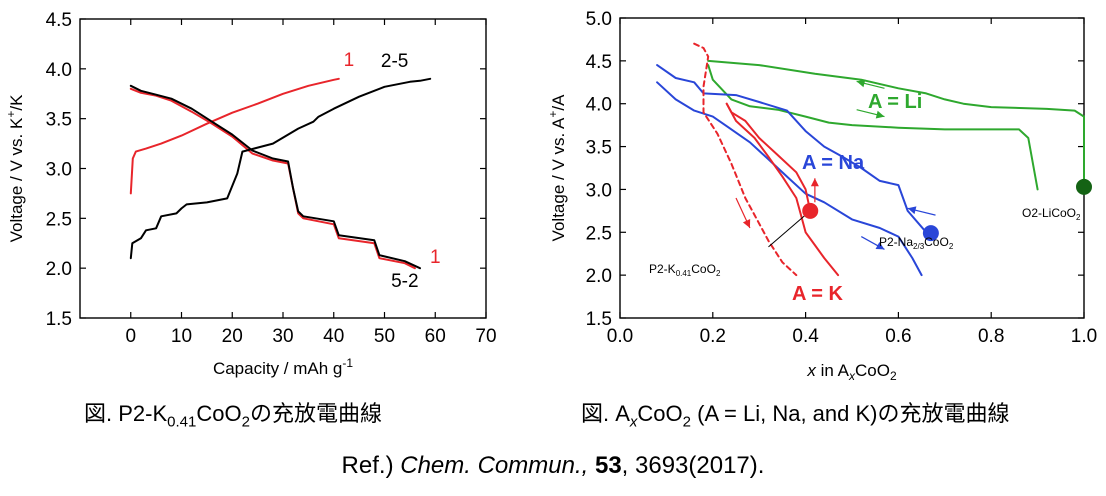  What do you see at coordinates (1084, 336) in the screenshot?
I see `x-tick-label: 1.0` at bounding box center [1084, 336].